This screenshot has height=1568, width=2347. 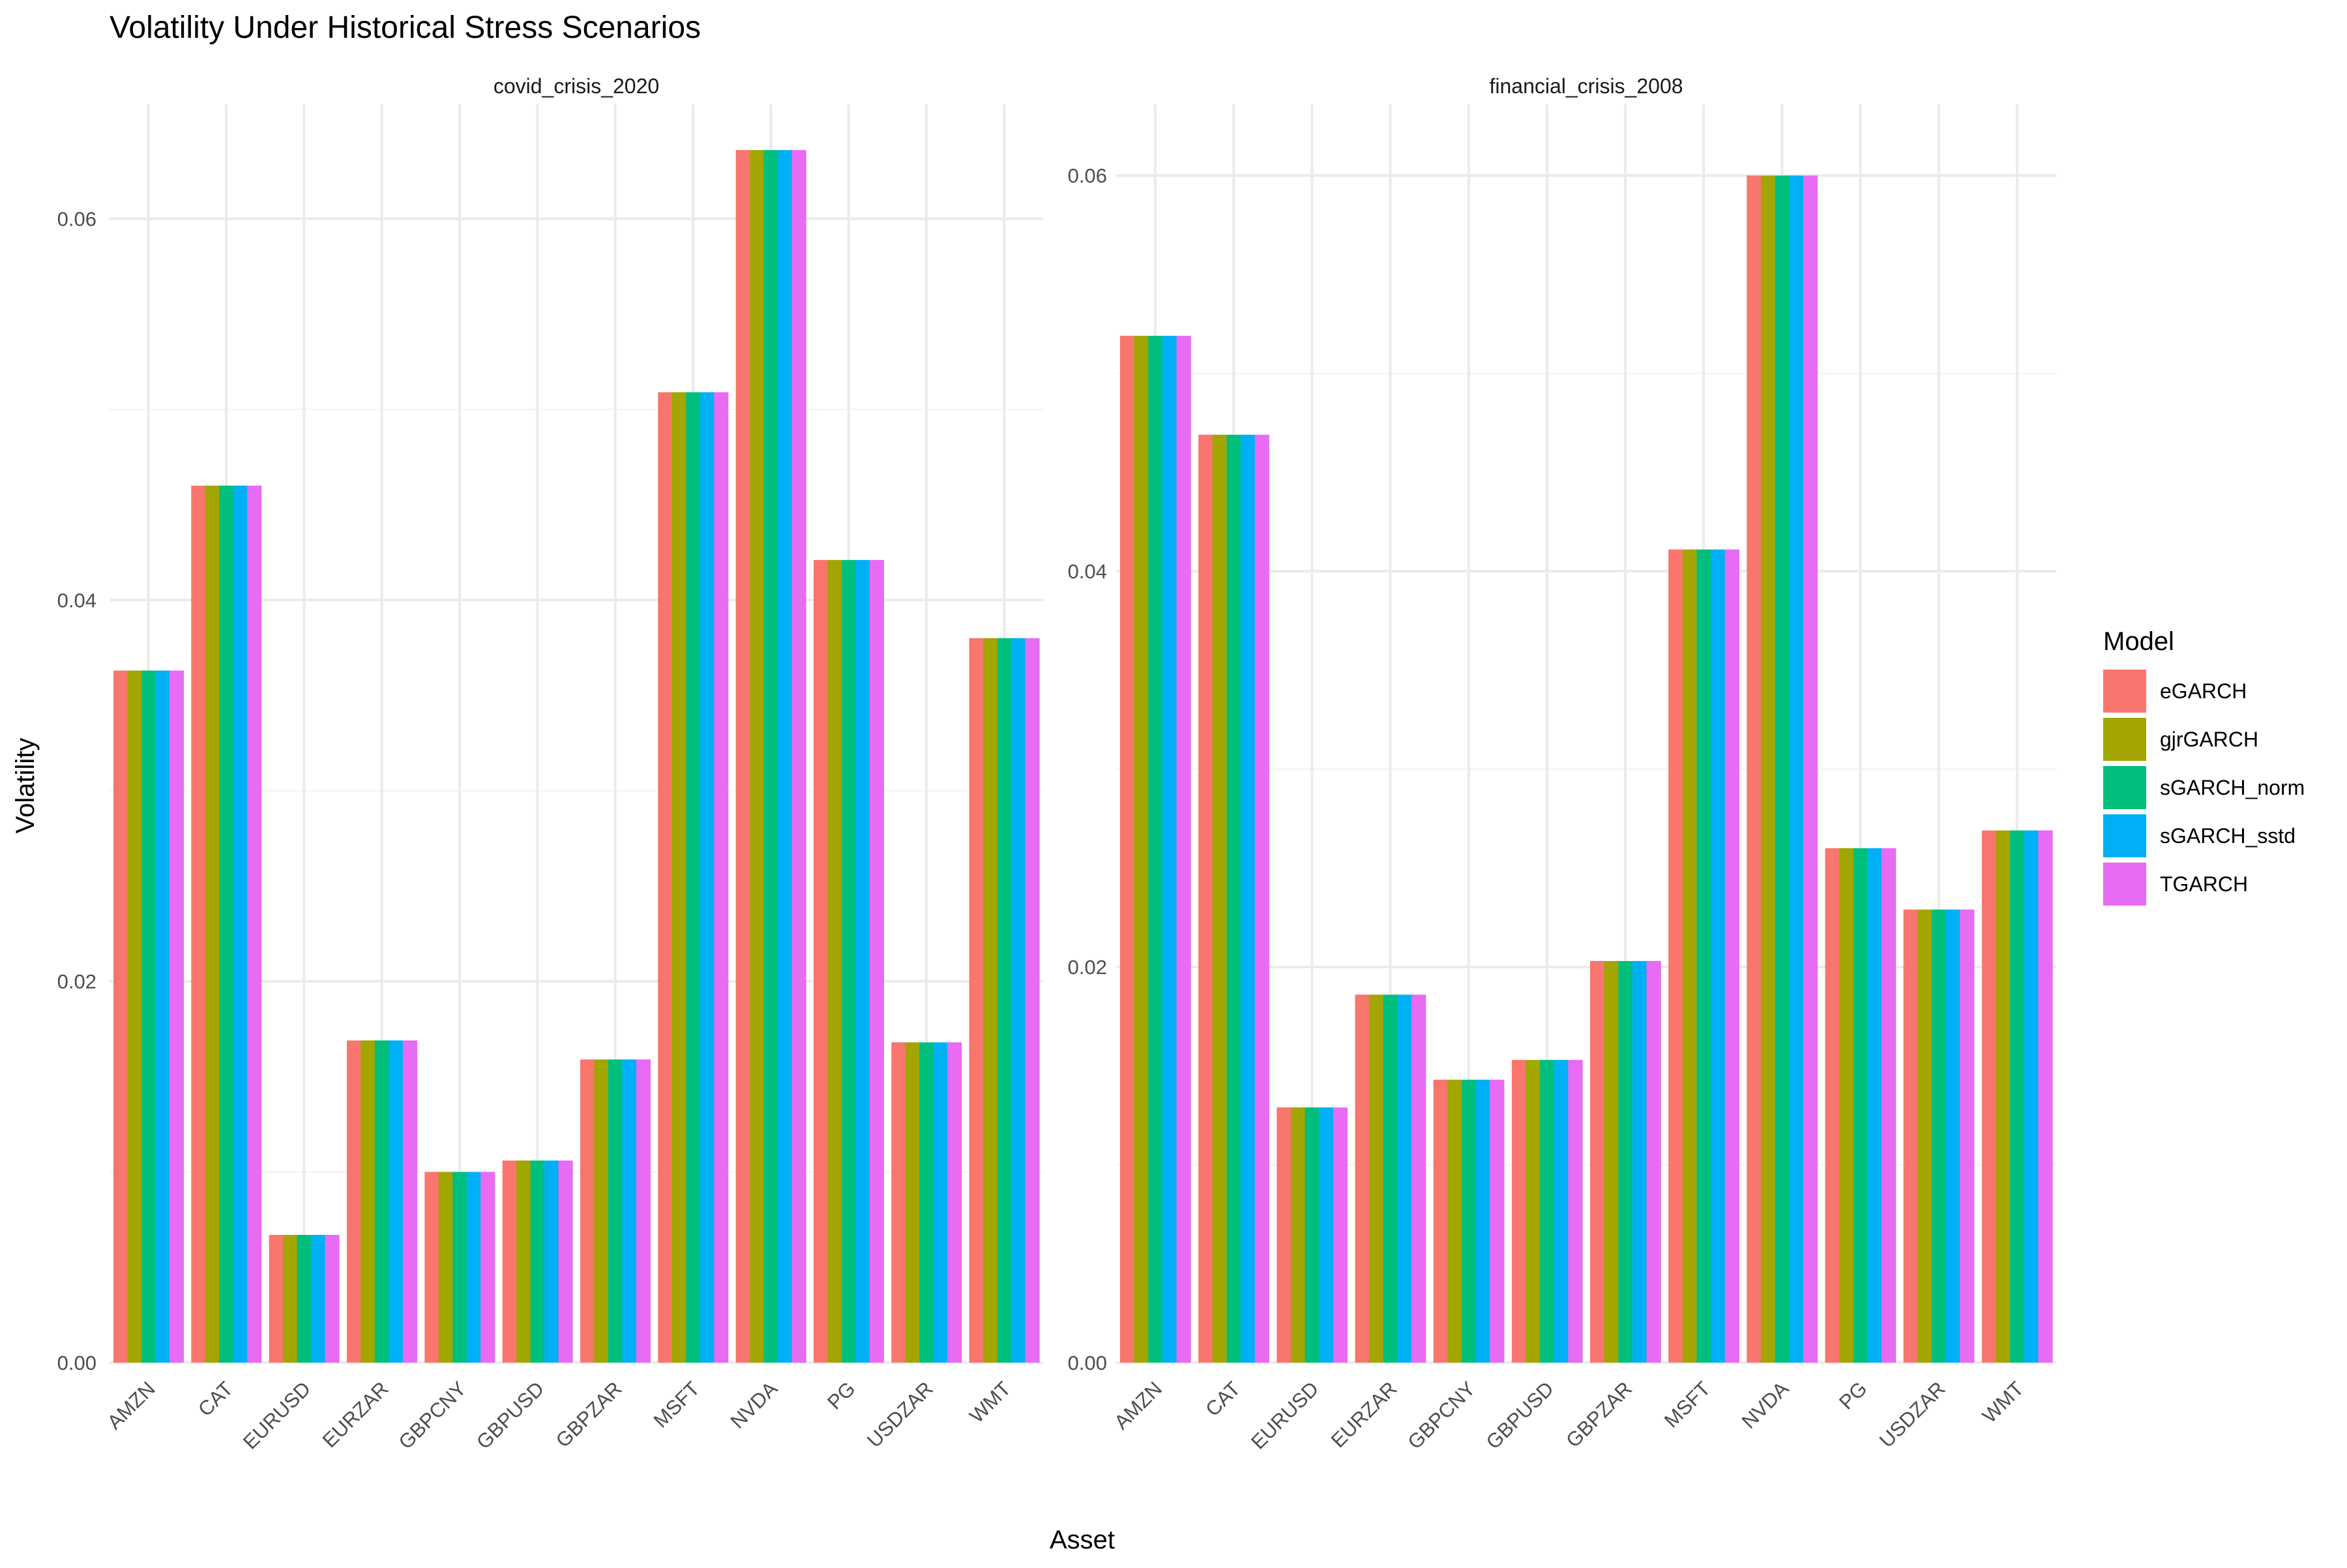 I want to click on bar-gjrgarch-cat, so click(x=212, y=924).